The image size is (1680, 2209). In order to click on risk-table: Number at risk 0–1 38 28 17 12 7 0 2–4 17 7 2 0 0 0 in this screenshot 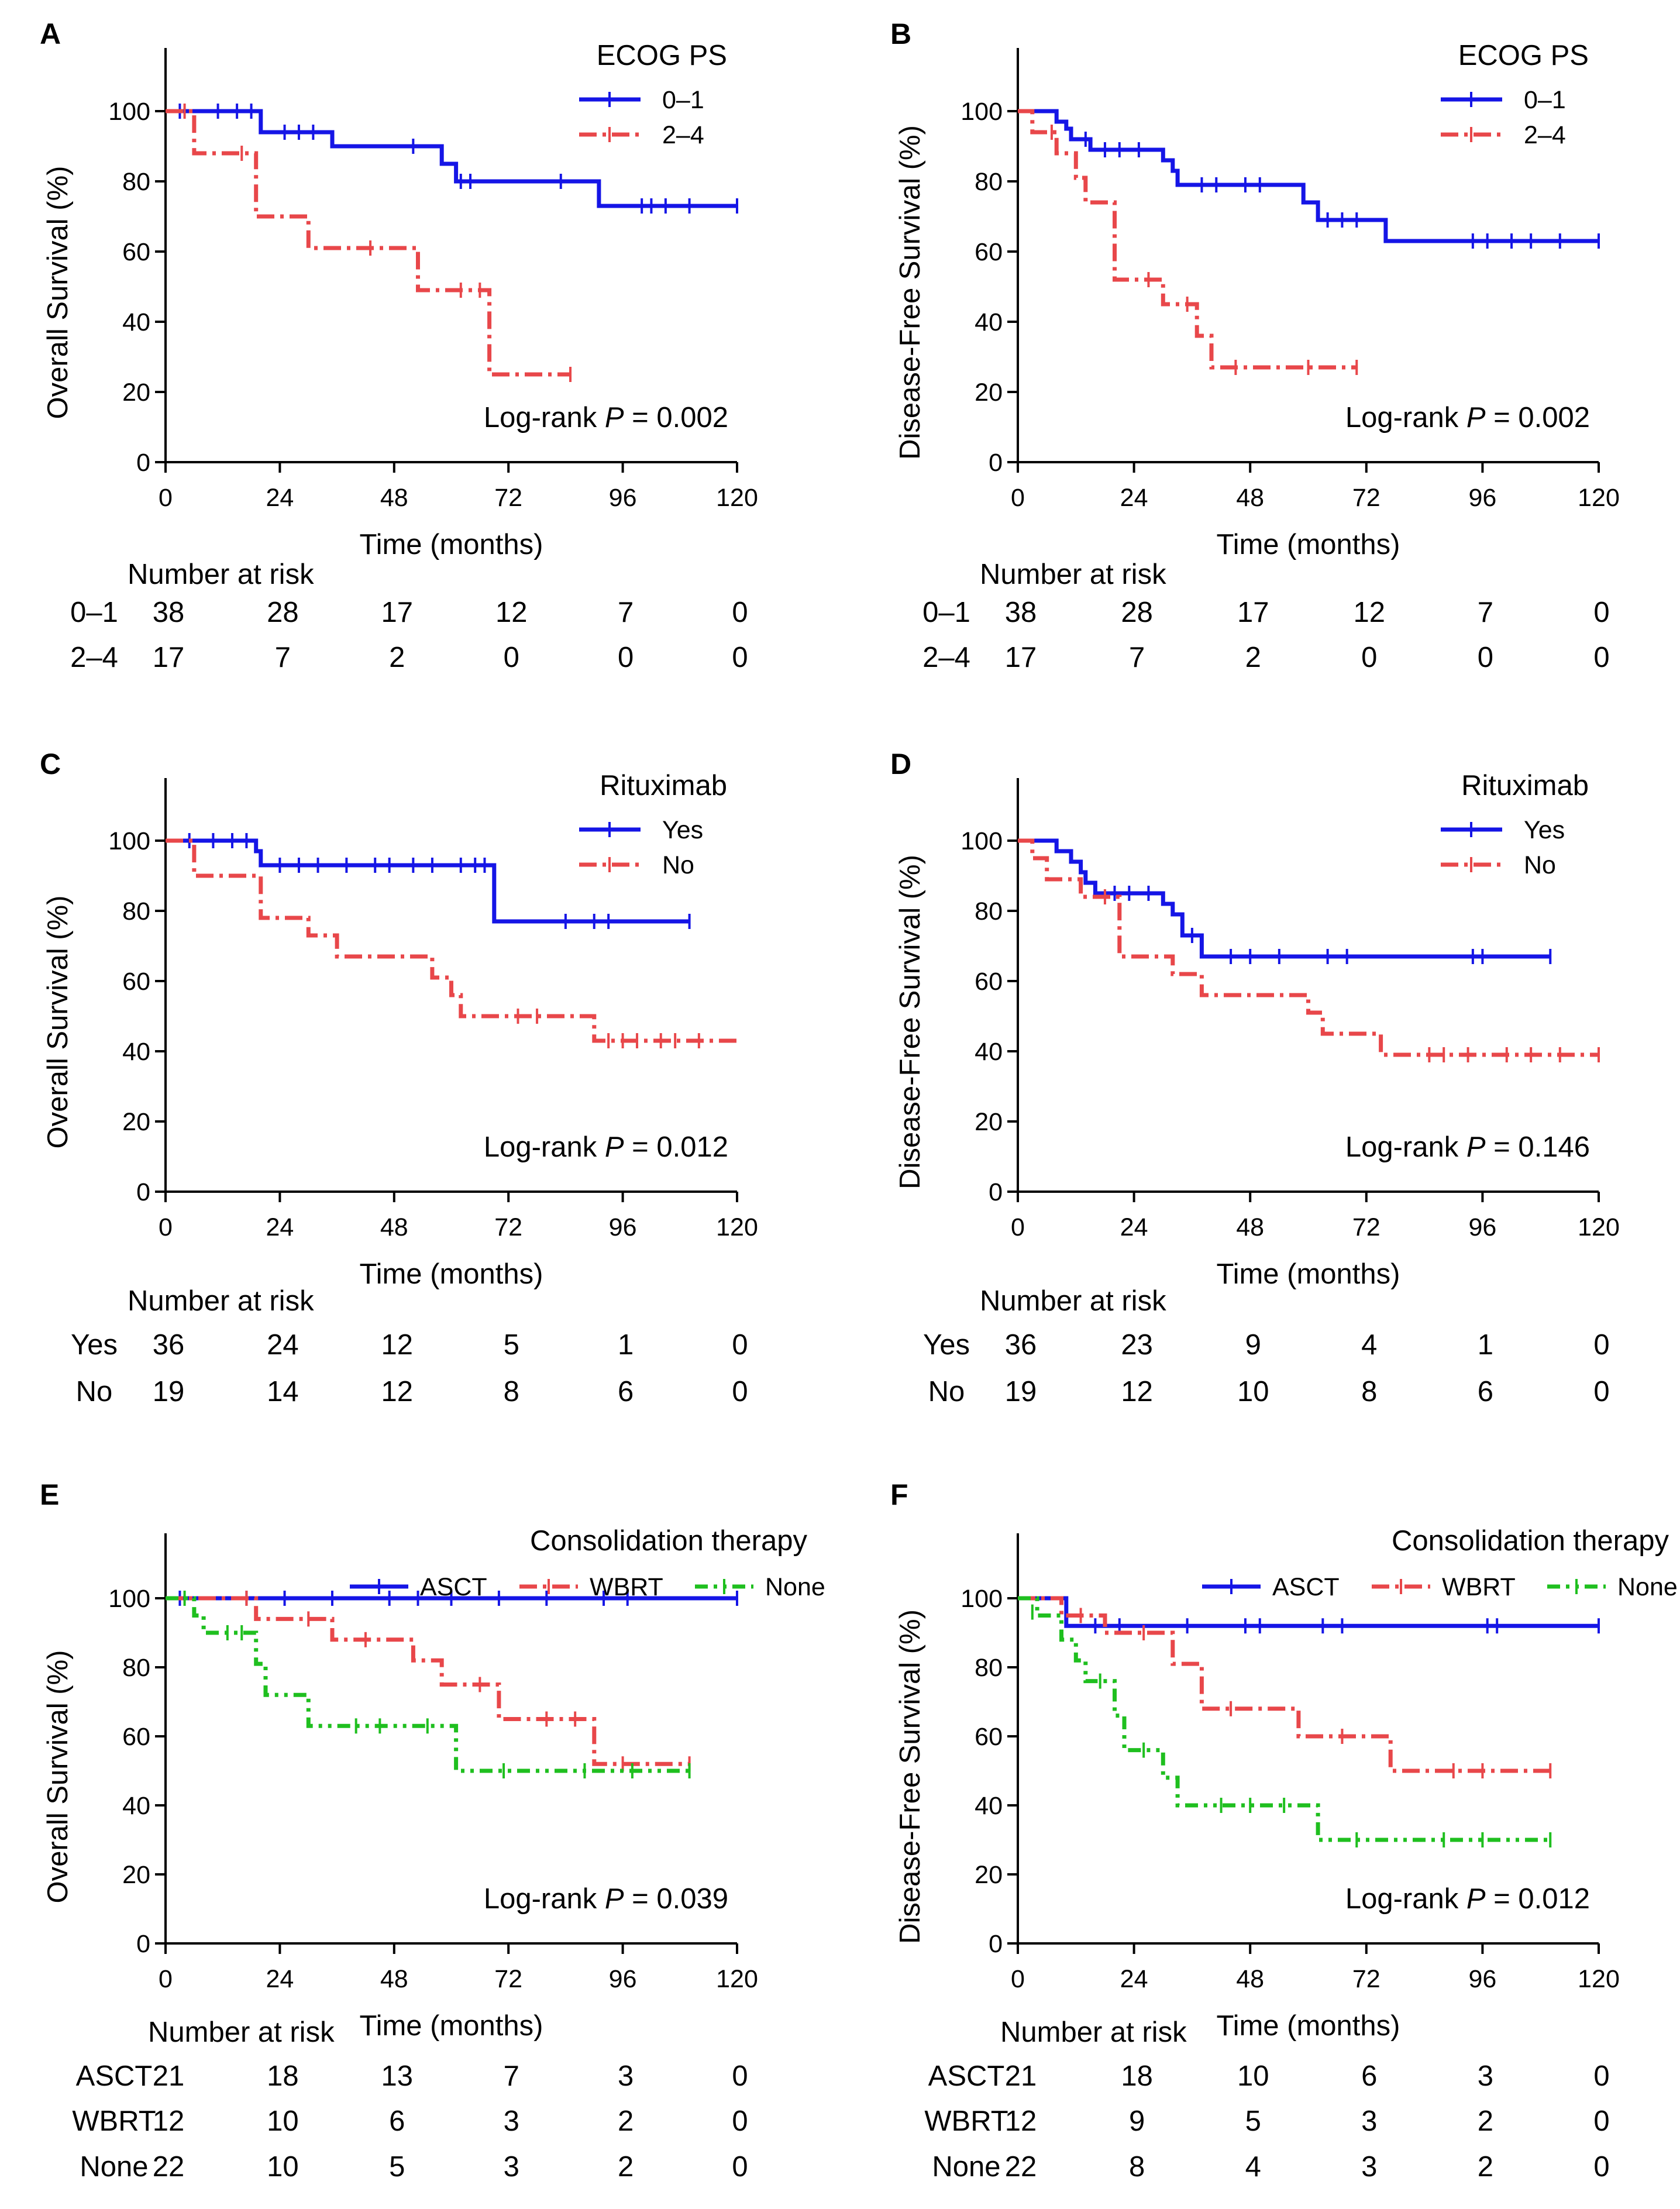, I will do `click(1266, 616)`.